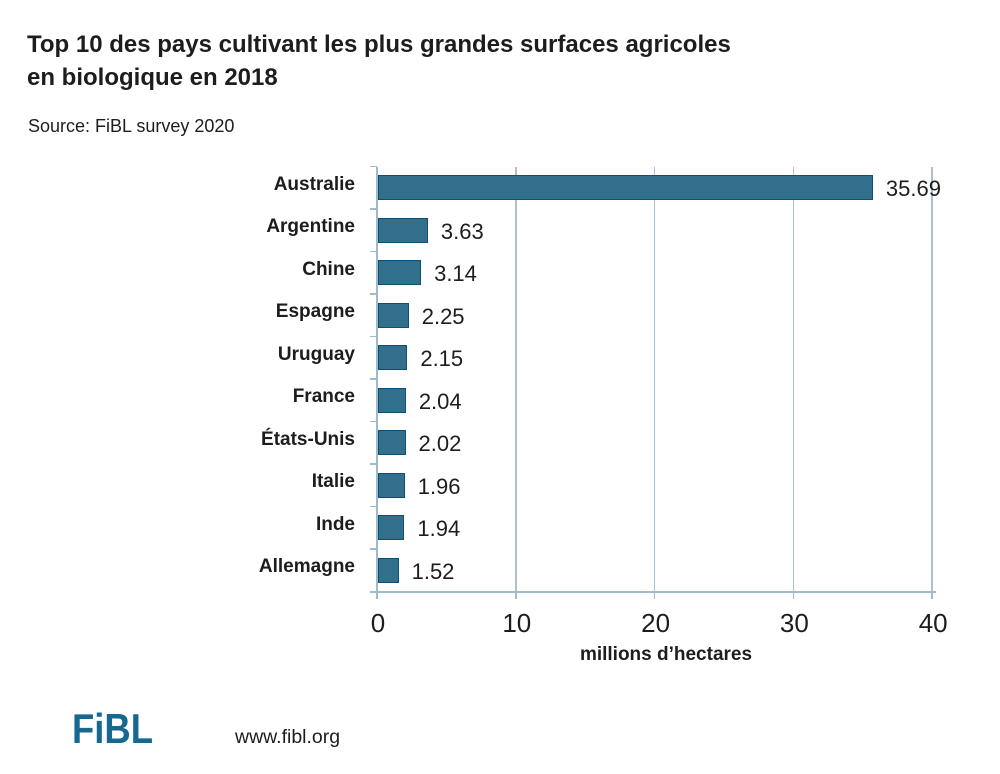 The height and width of the screenshot is (774, 1000). What do you see at coordinates (442, 359) in the screenshot?
I see `value-label: 2.15` at bounding box center [442, 359].